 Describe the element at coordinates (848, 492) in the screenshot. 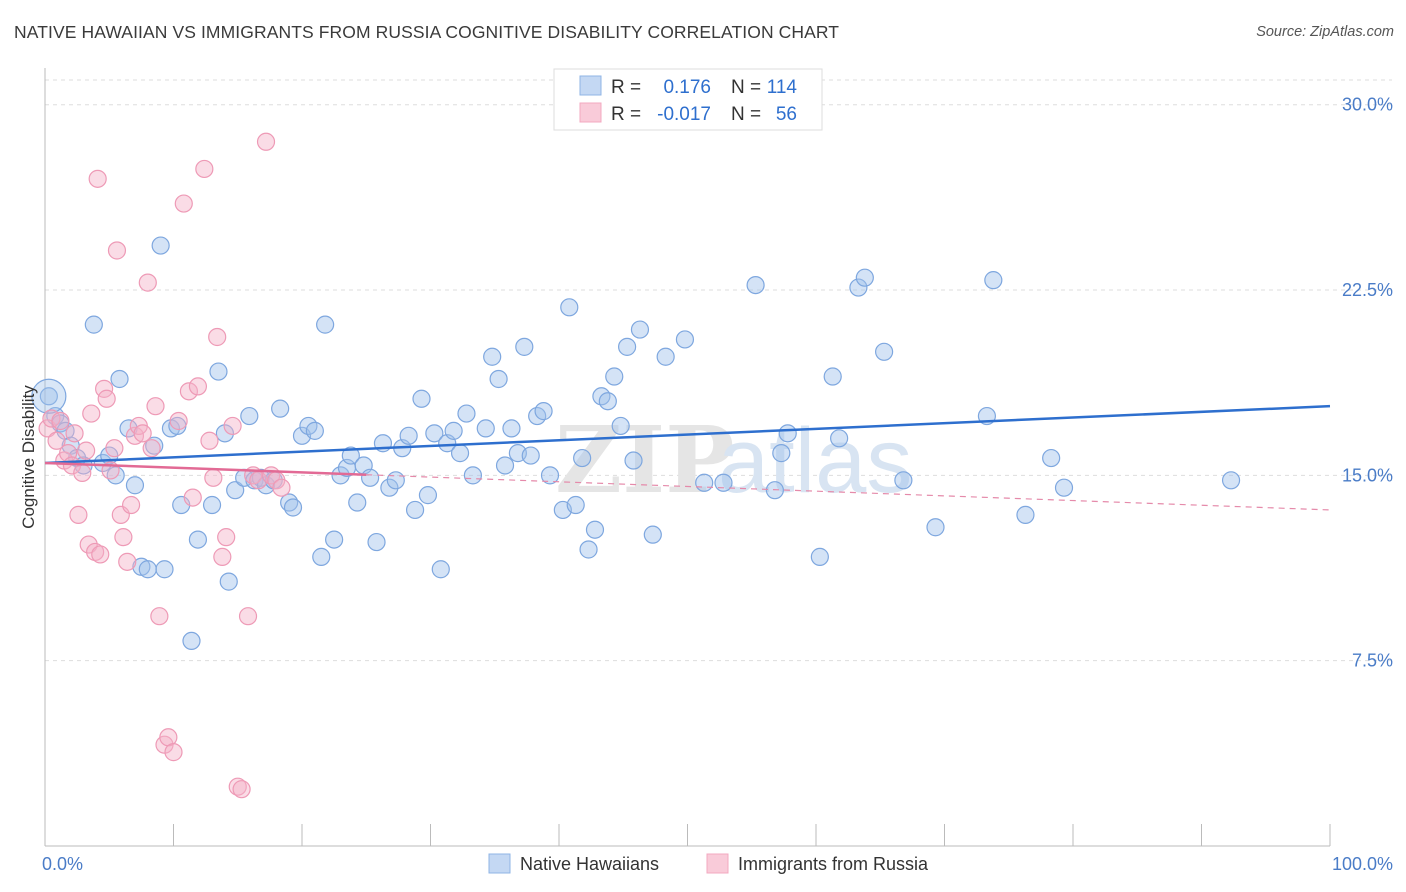

I see `trend-line-immigrants-from-russia-dashed` at that location.